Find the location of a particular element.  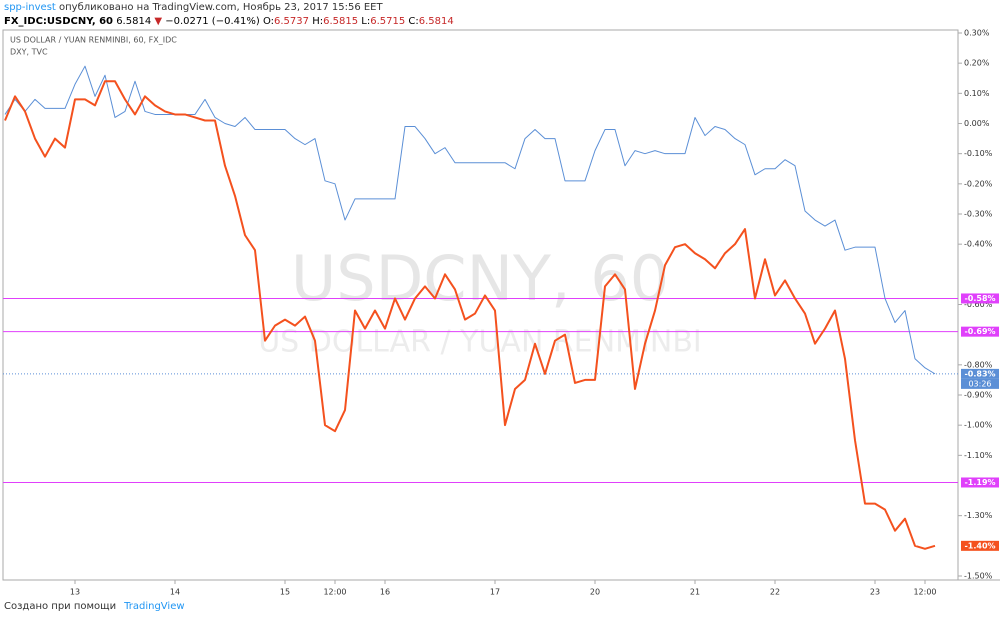

y-tick-label: -0.30% is located at coordinates (978, 214).